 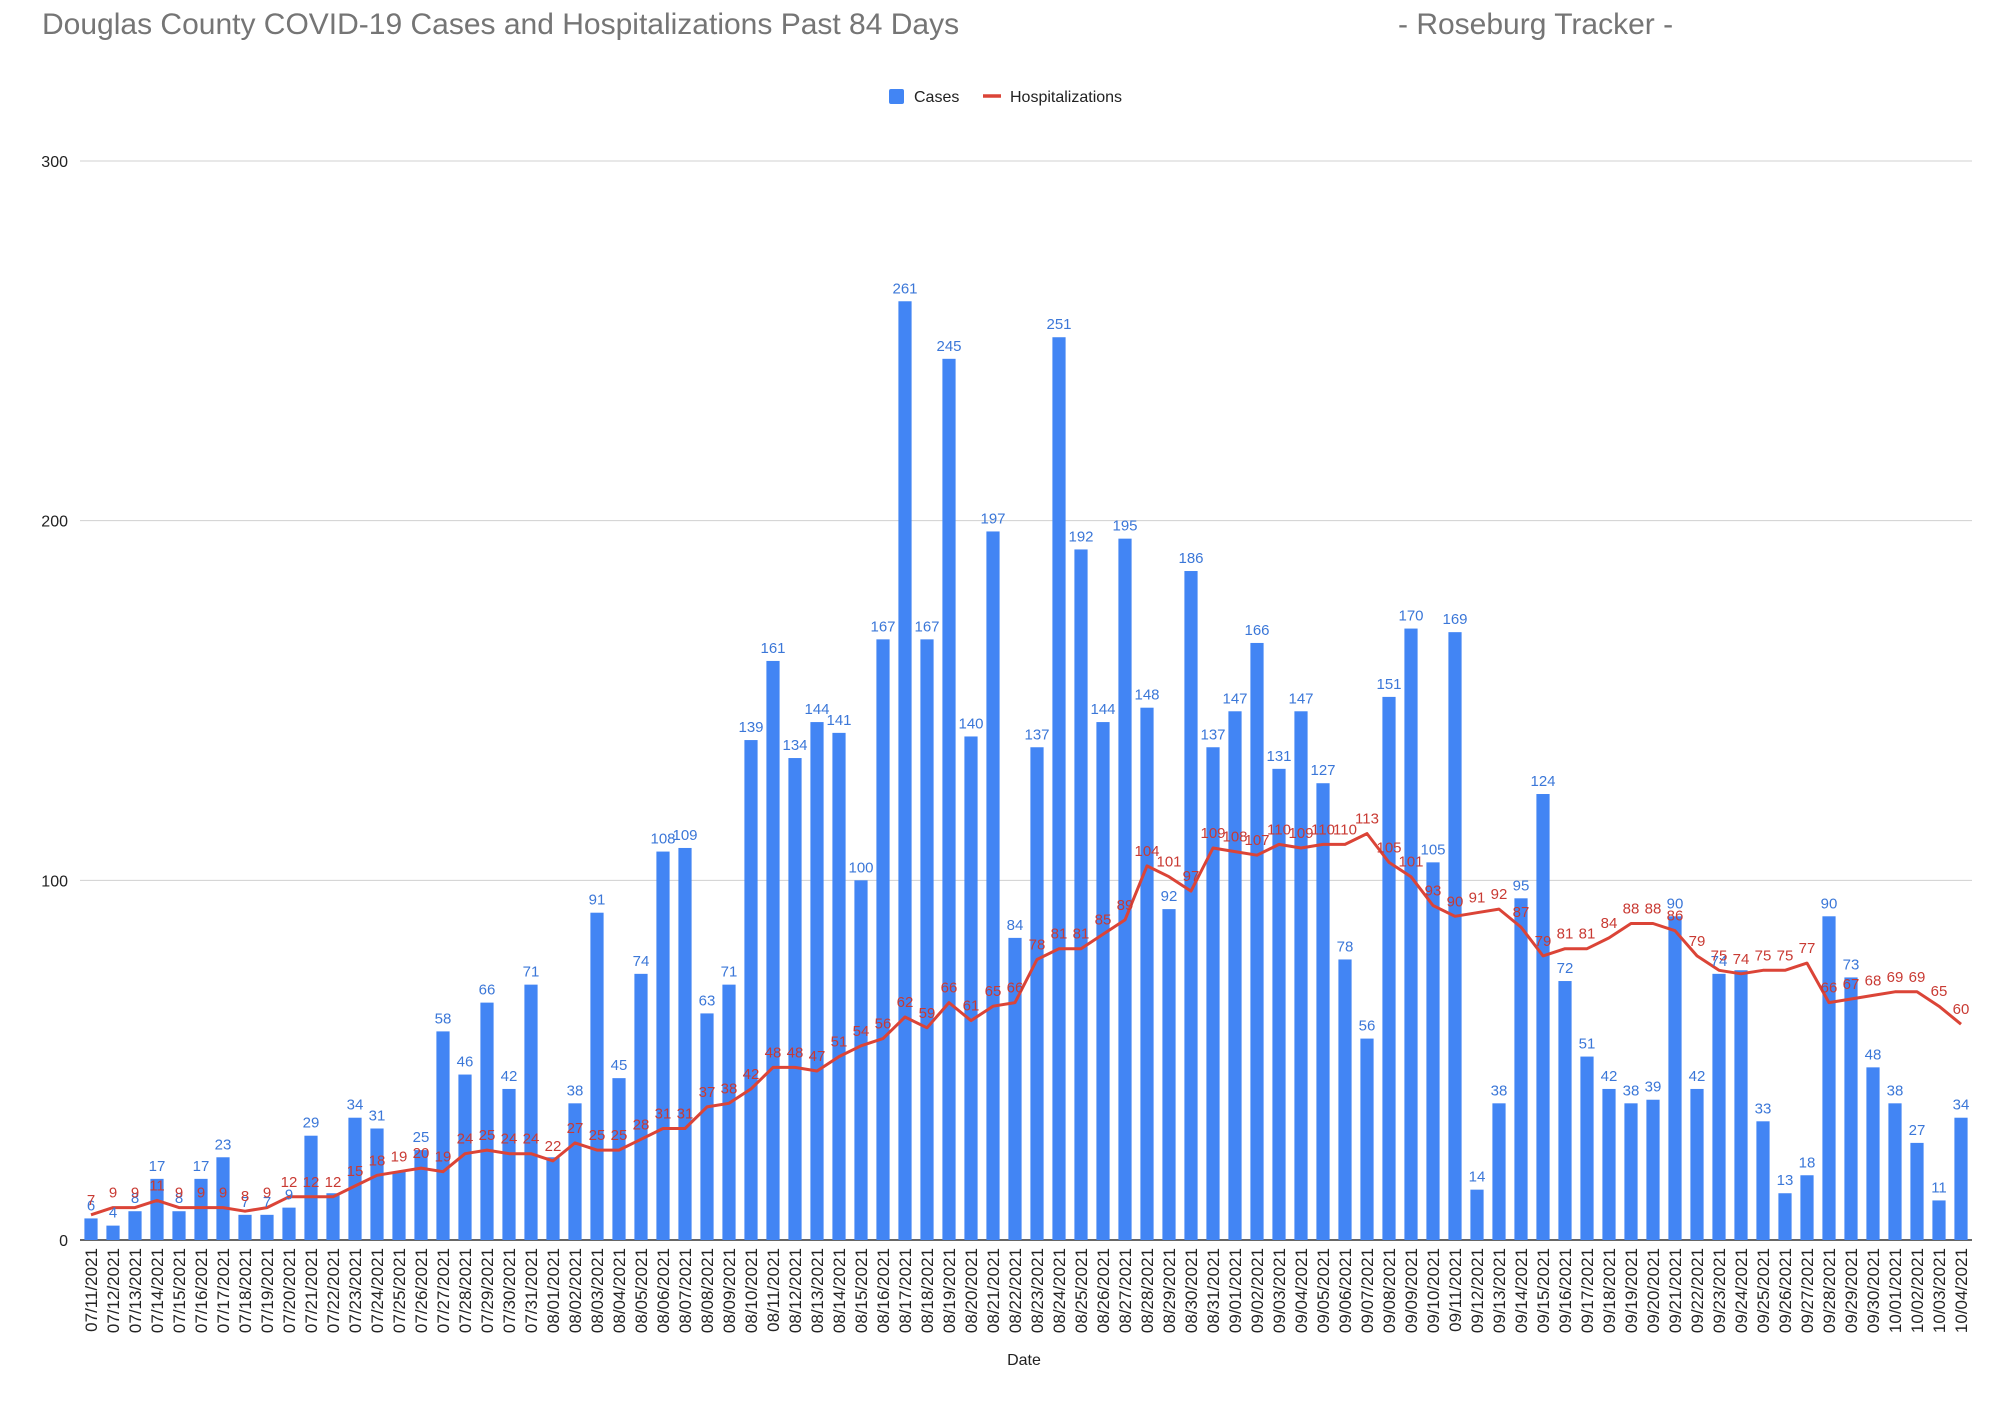 I want to click on case-value-label: 109, so click(x=684, y=835).